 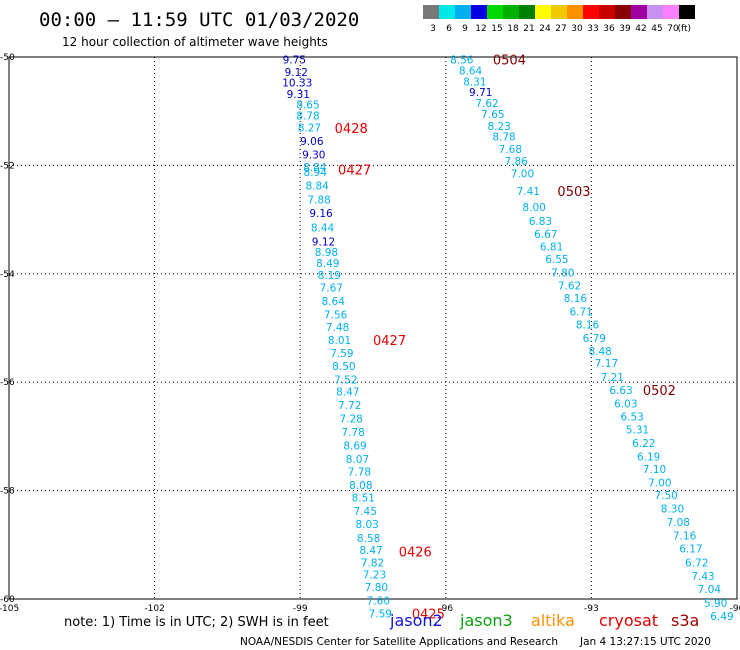 I want to click on pass-time-label: 0427, so click(x=354, y=171).